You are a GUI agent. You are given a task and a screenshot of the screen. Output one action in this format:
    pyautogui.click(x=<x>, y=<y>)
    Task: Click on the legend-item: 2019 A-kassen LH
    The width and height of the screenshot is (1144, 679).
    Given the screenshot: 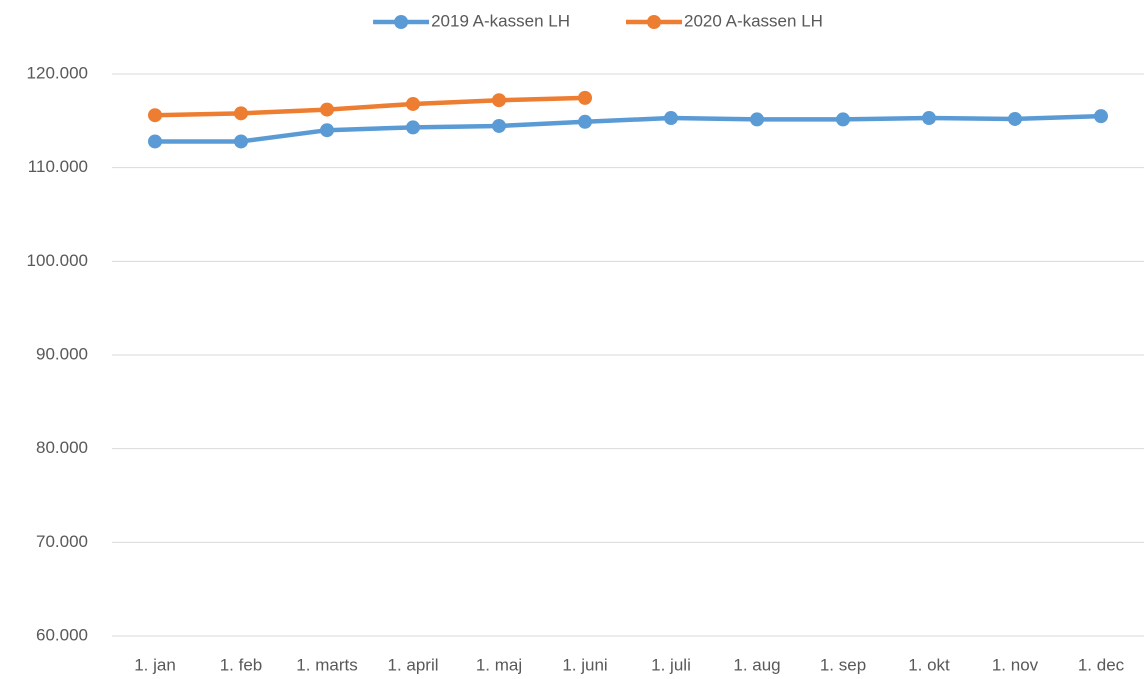 What is the action you would take?
    pyautogui.click(x=471, y=20)
    